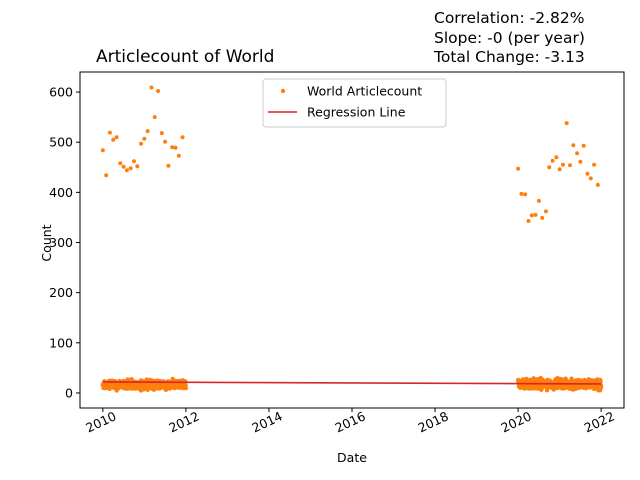 The width and height of the screenshot is (640, 480). What do you see at coordinates (61, 342) in the screenshot?
I see `y-tick-label: 100` at bounding box center [61, 342].